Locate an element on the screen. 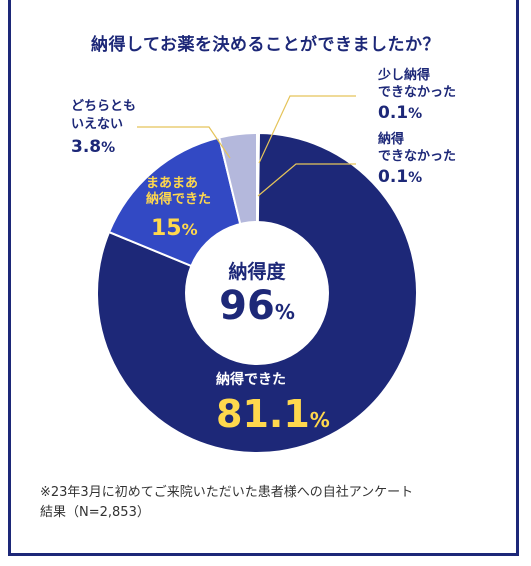  value-neither-number: 3.8 is located at coordinates (86, 147).